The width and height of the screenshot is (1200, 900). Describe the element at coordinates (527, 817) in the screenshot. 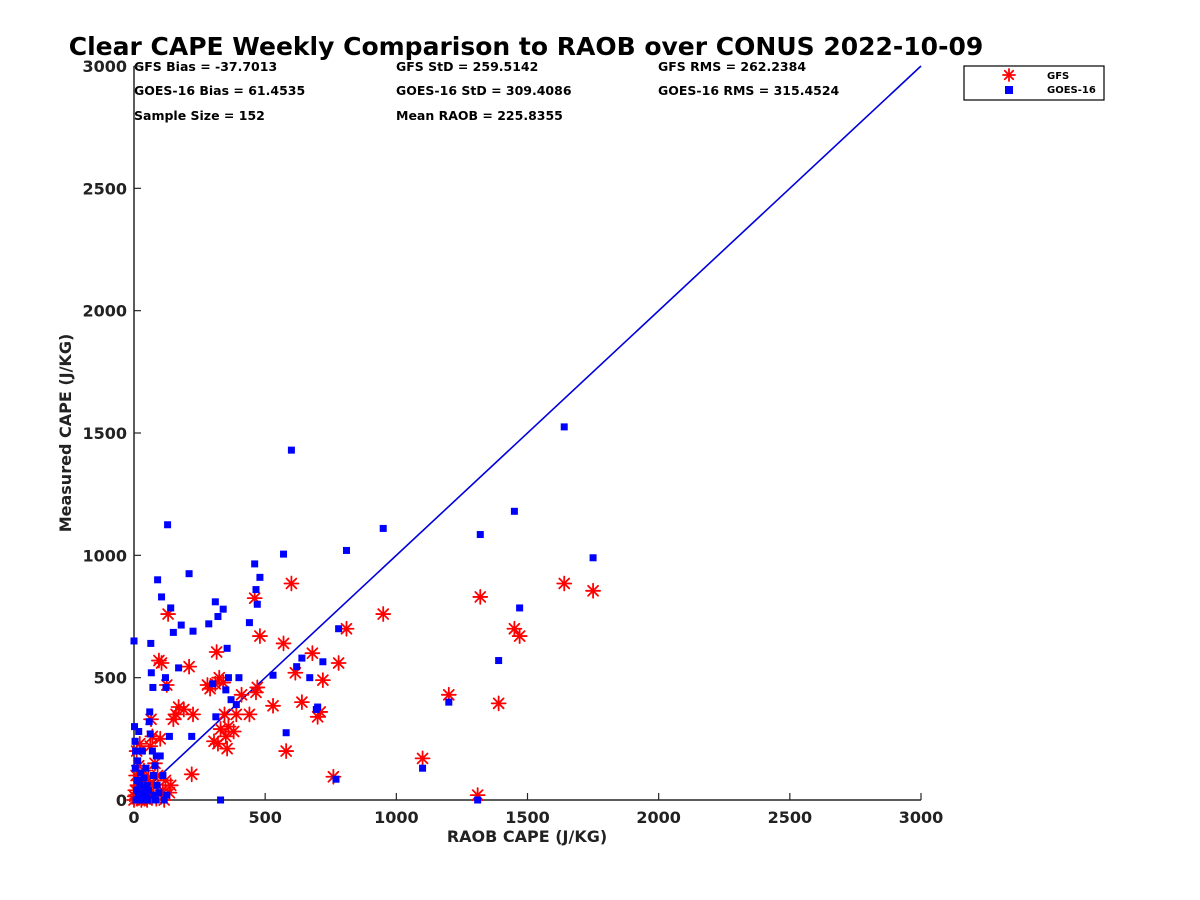

I see `x-tick-label: 1500` at that location.